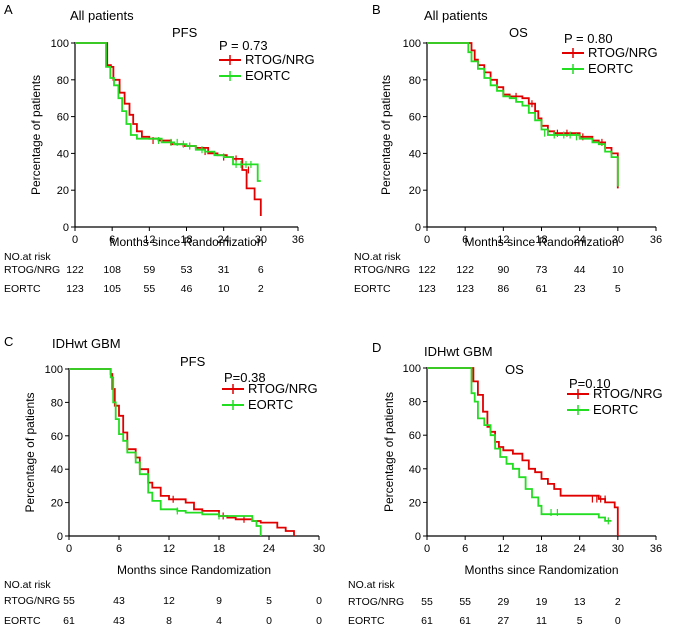  Describe the element at coordinates (580, 289) in the screenshot. I see `risk-value: 23` at that location.